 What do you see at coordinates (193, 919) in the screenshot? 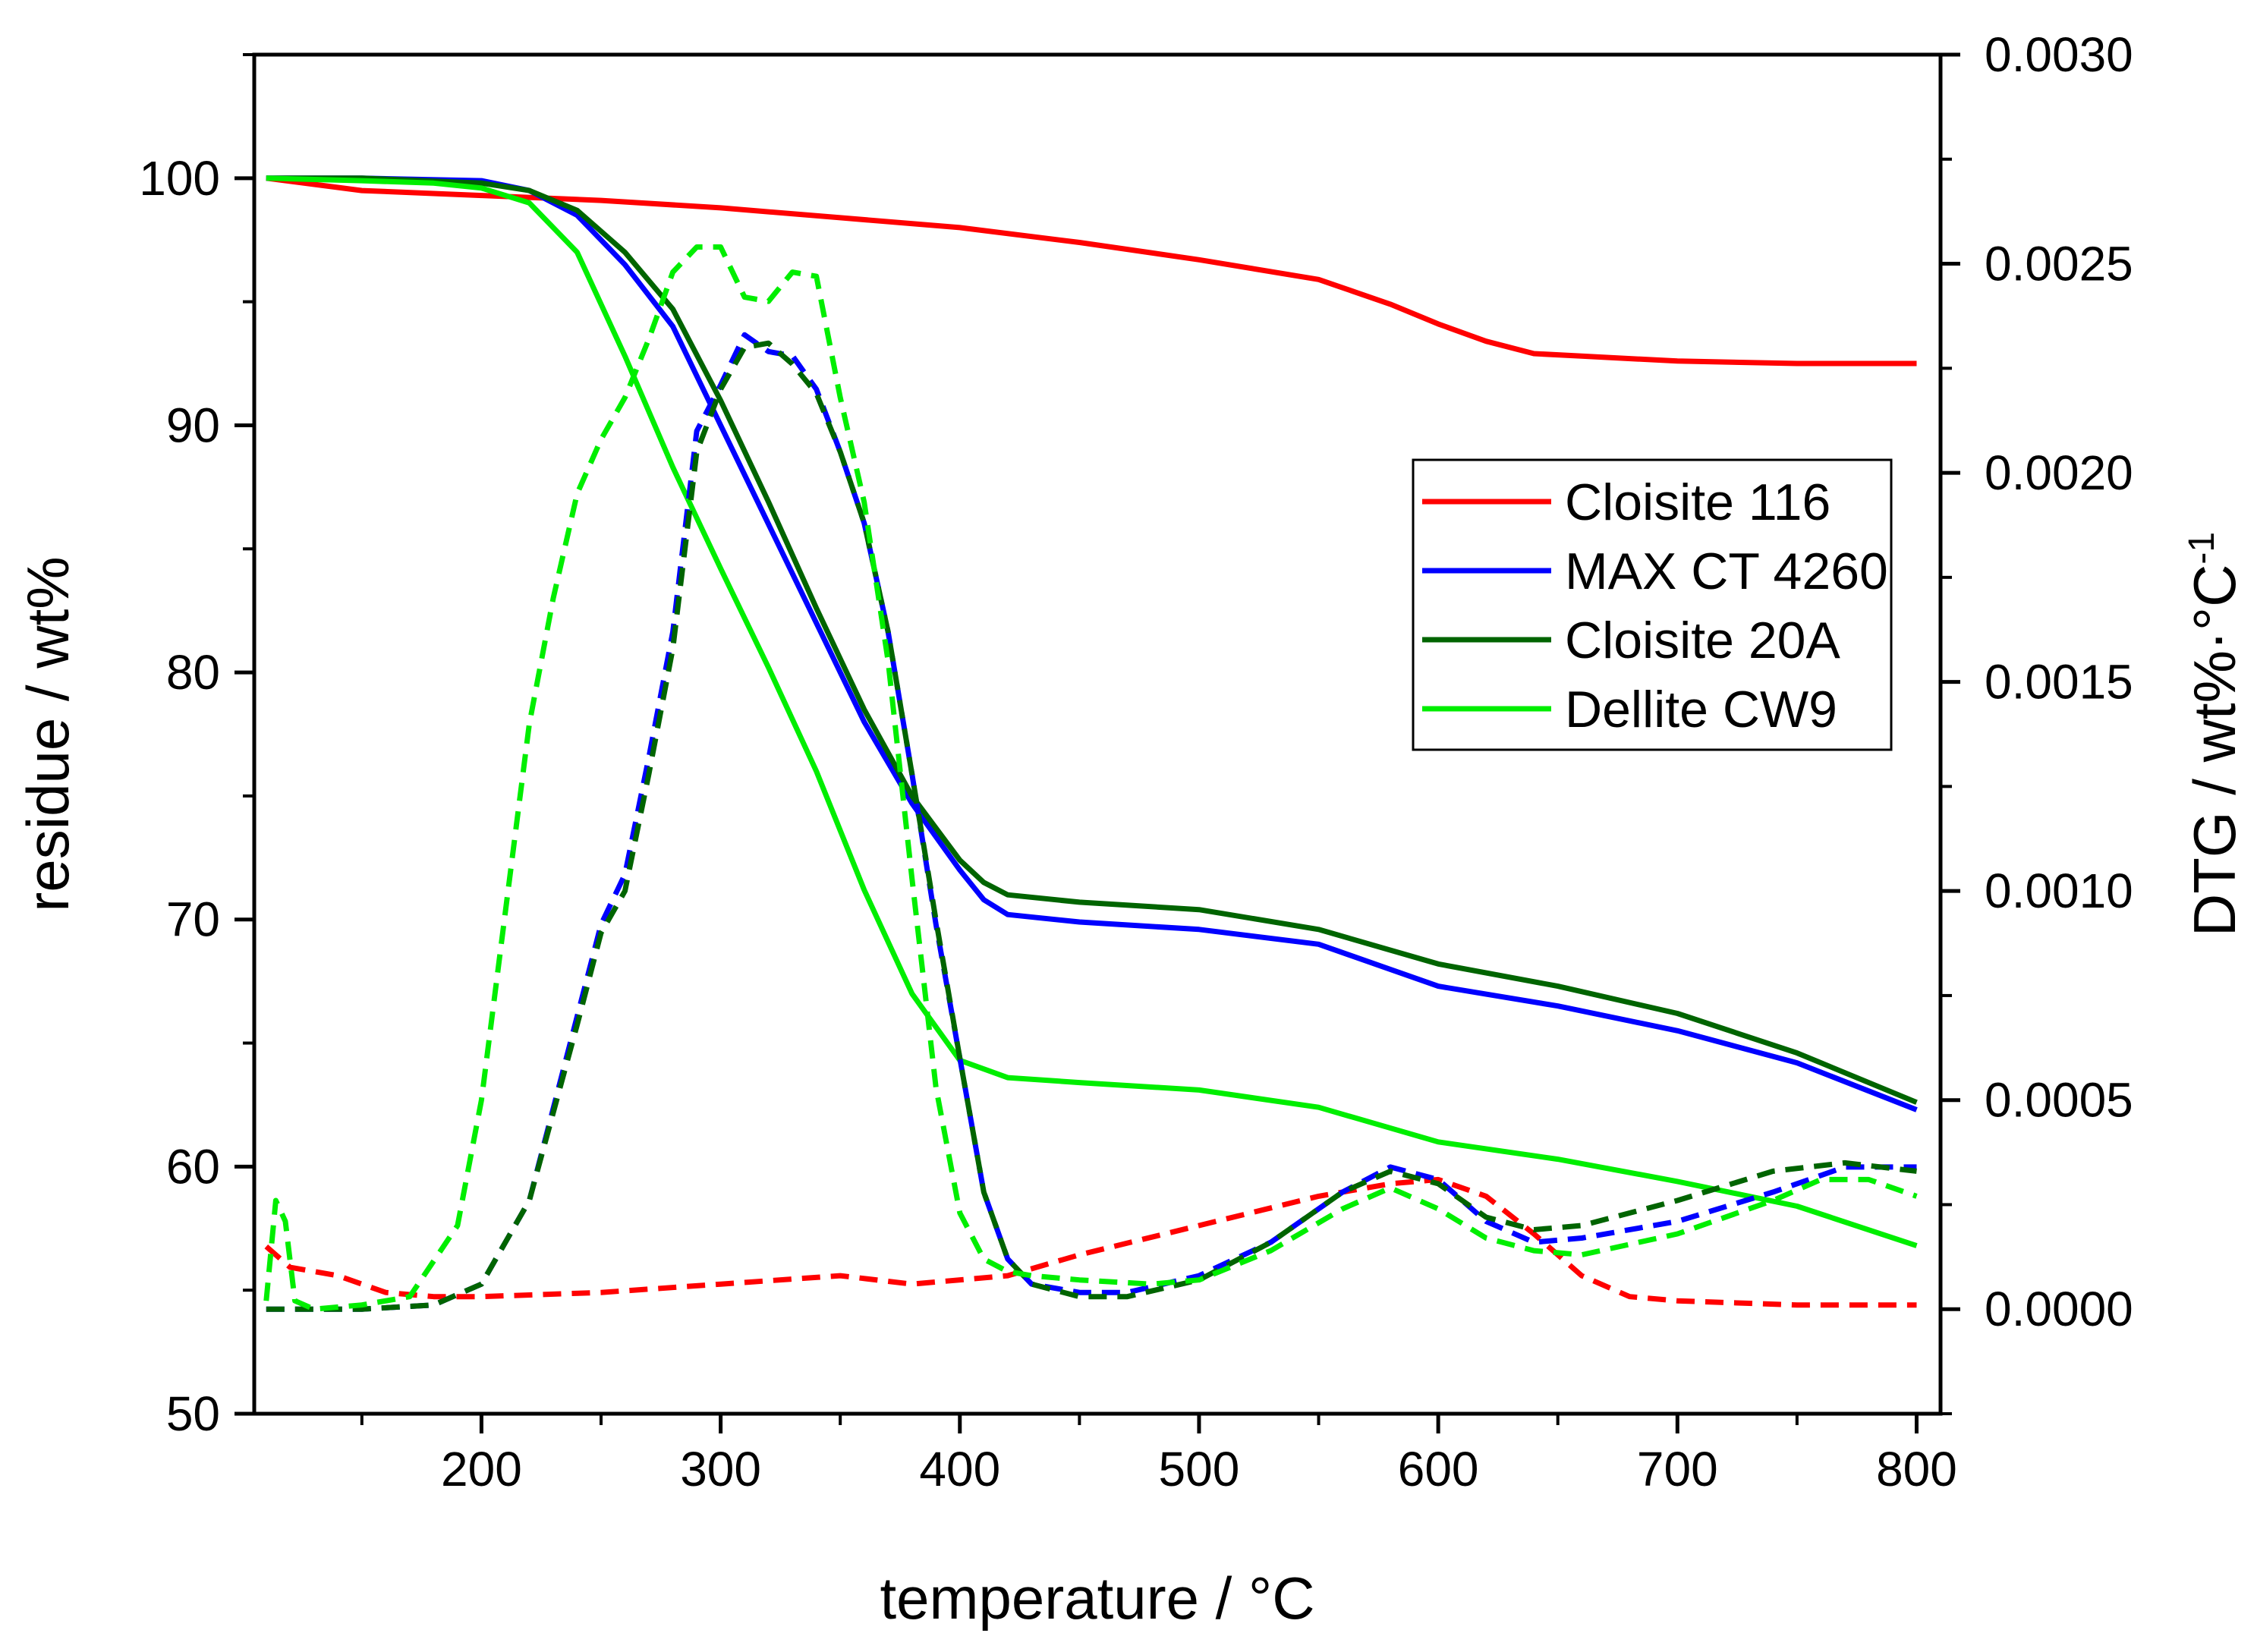
I see `y-tick-label-70: 70` at bounding box center [193, 919].